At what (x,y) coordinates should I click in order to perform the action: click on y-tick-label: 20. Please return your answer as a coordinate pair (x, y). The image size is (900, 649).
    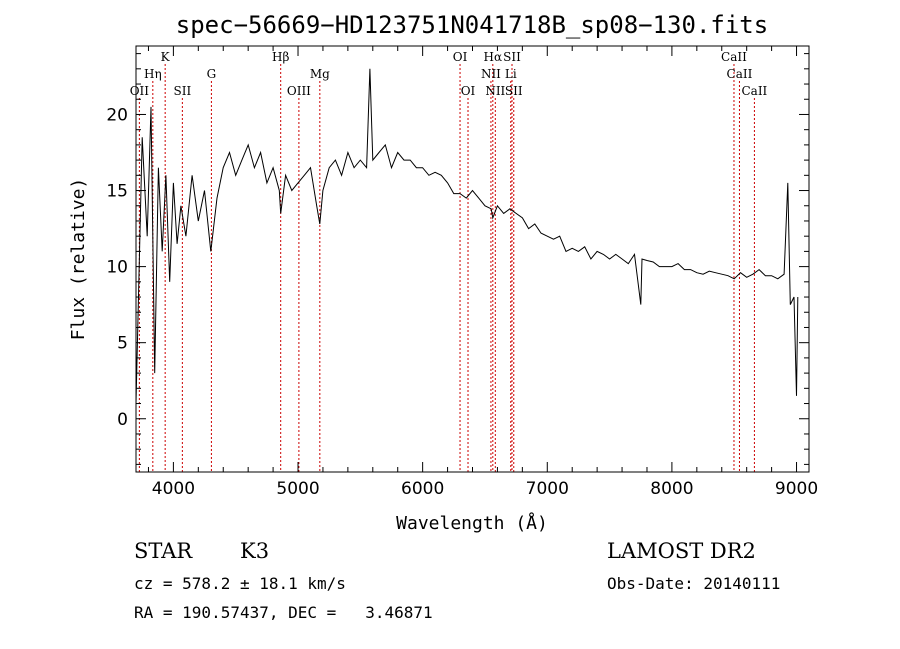
    Looking at the image, I should click on (117, 115).